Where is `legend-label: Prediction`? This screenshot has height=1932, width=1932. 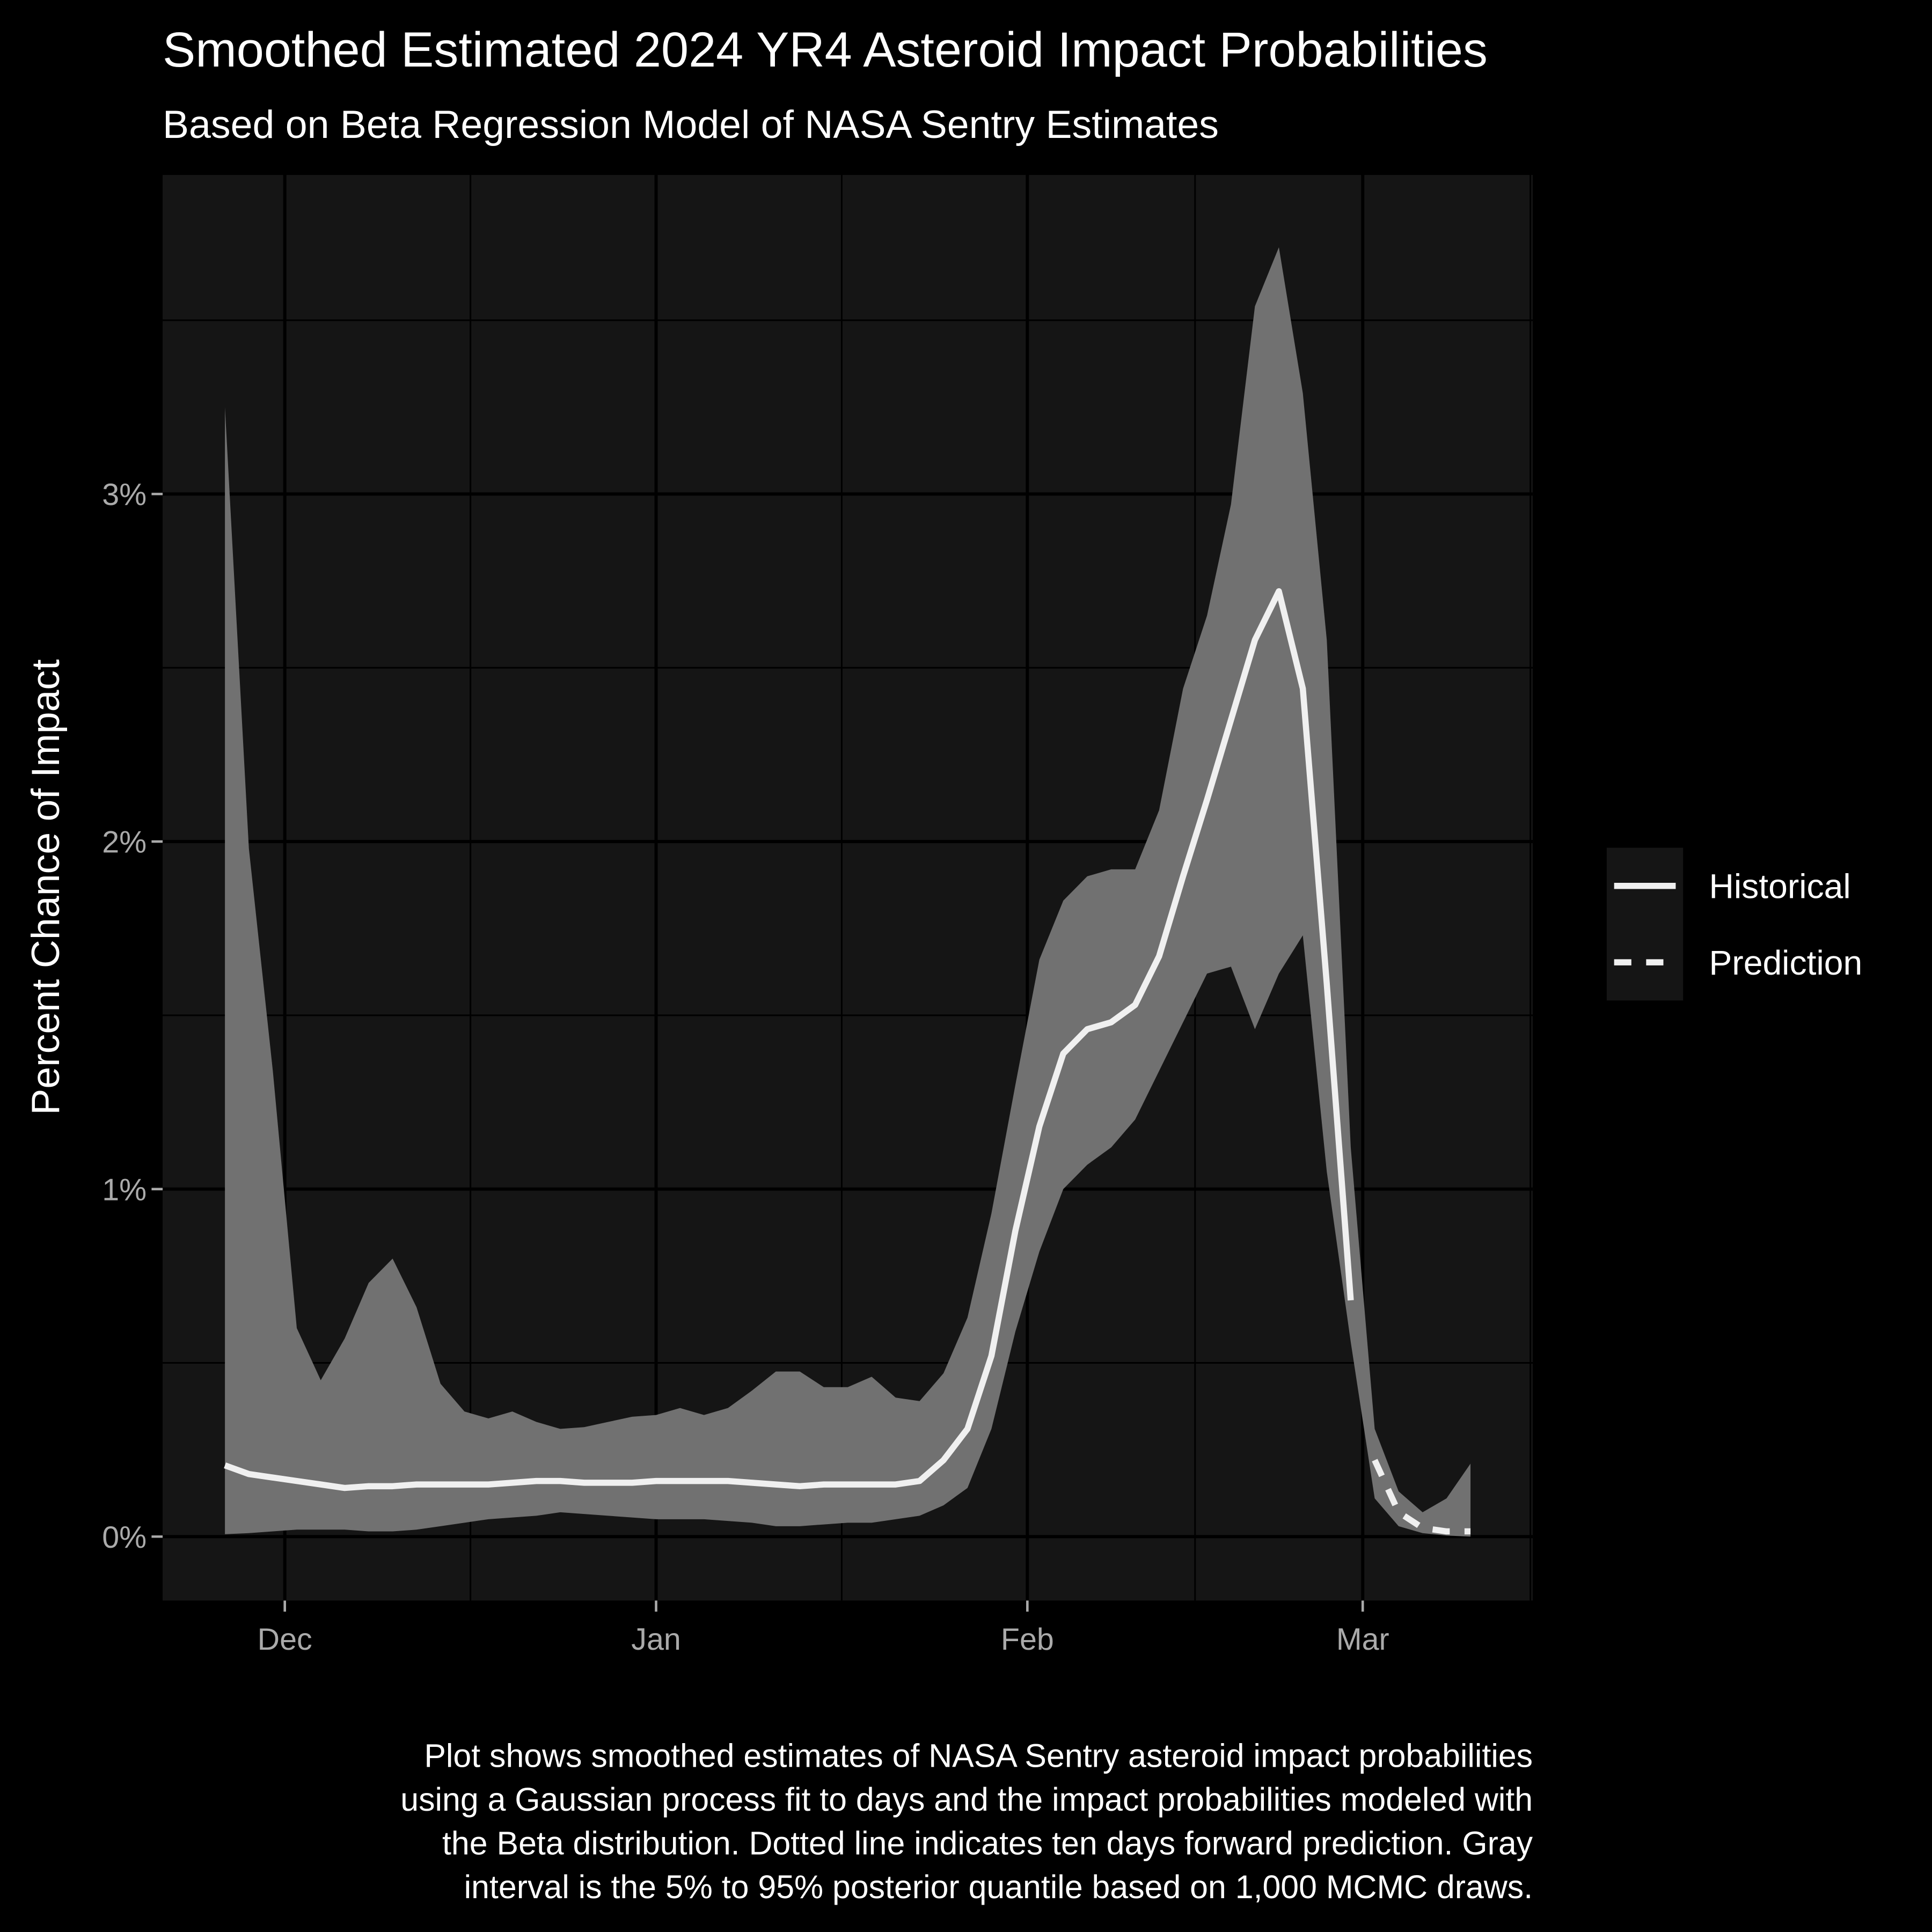 legend-label: Prediction is located at coordinates (1785, 962).